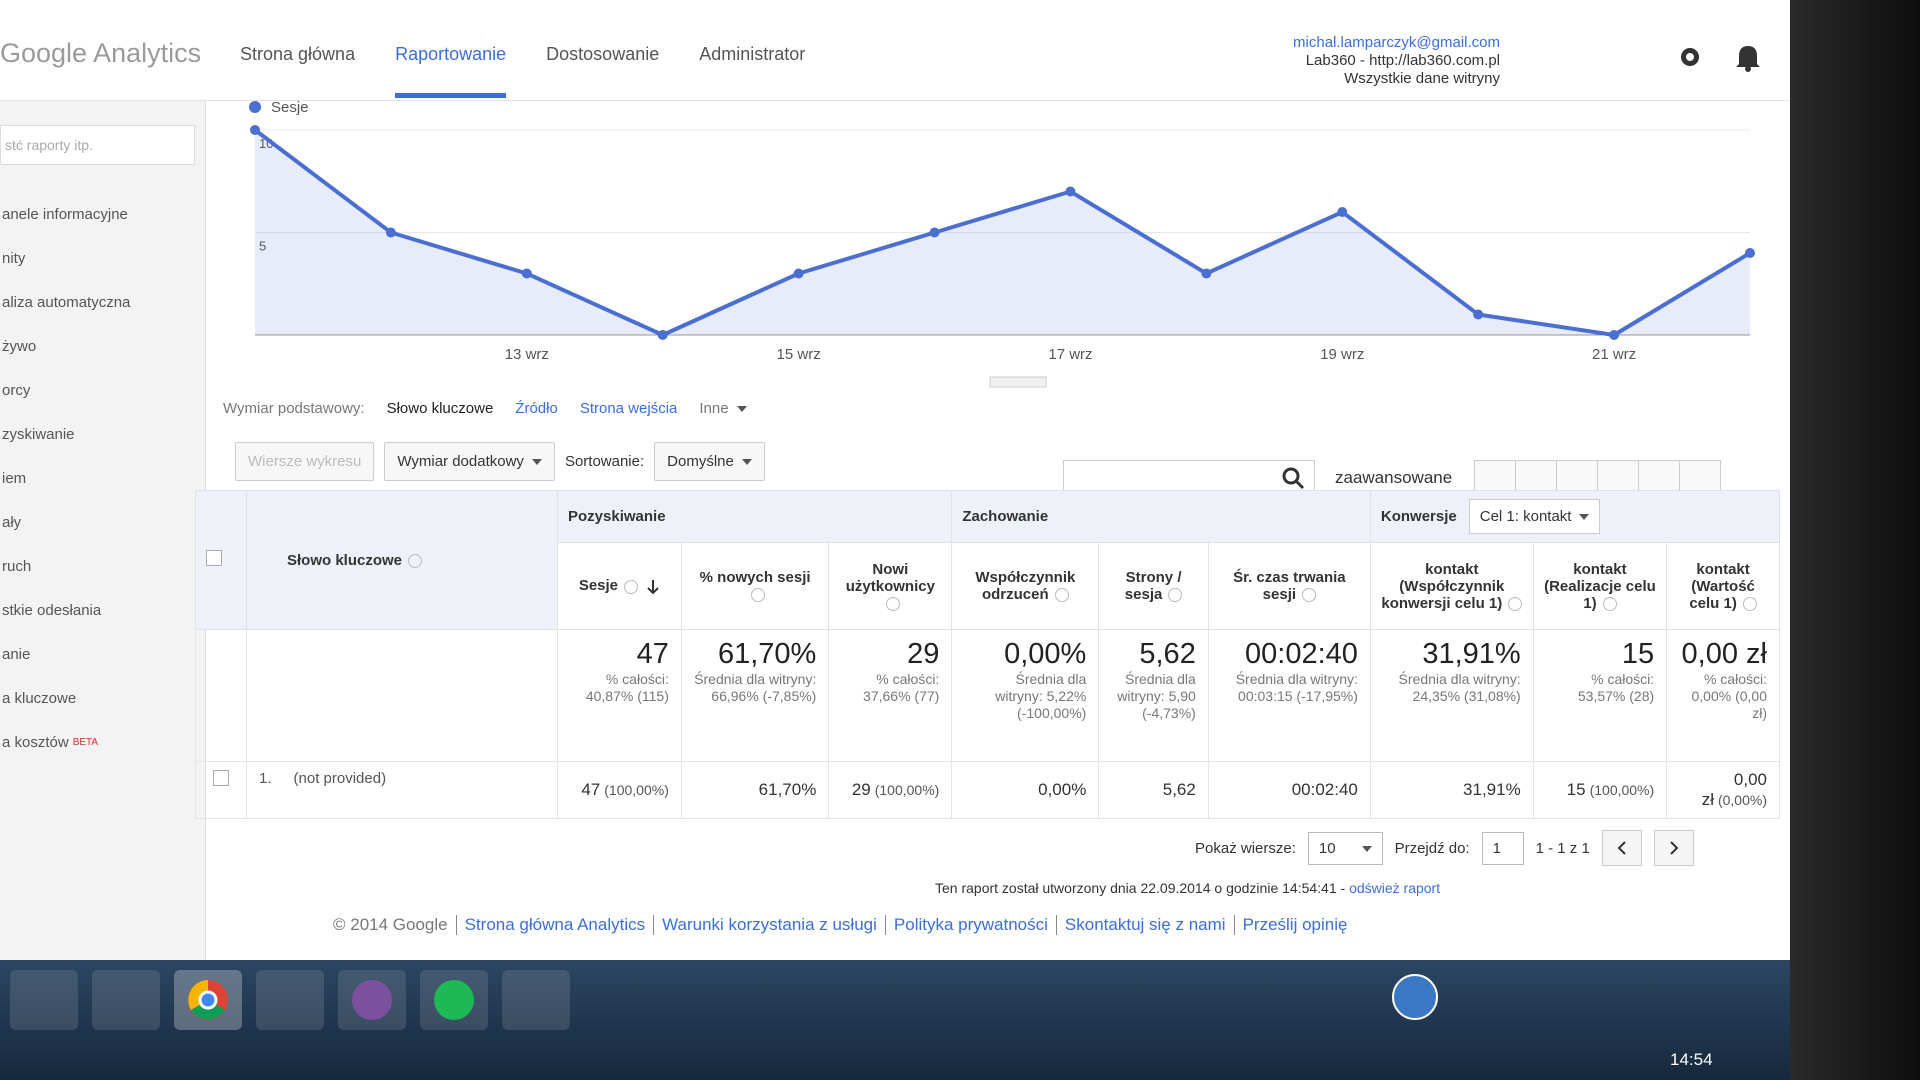  What do you see at coordinates (1621, 848) in the screenshot?
I see `prev-page` at bounding box center [1621, 848].